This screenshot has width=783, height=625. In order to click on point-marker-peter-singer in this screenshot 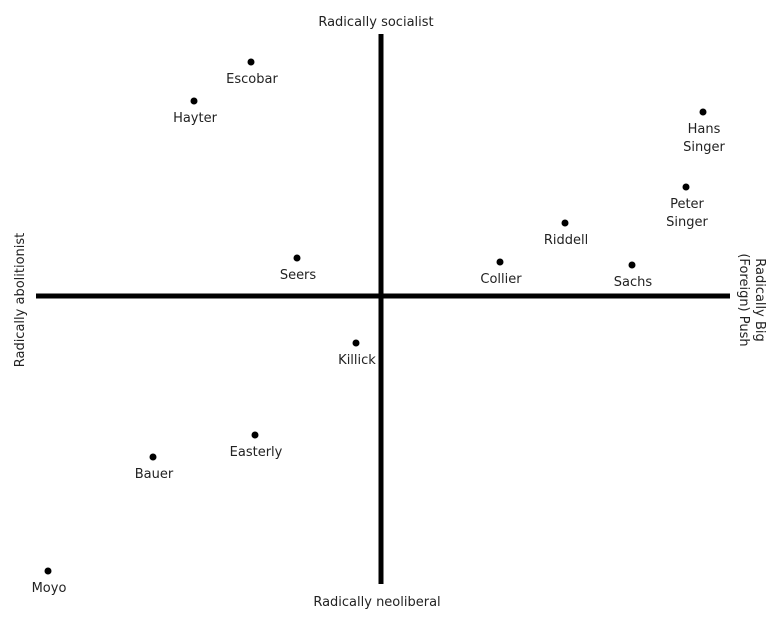, I will do `click(686, 187)`.